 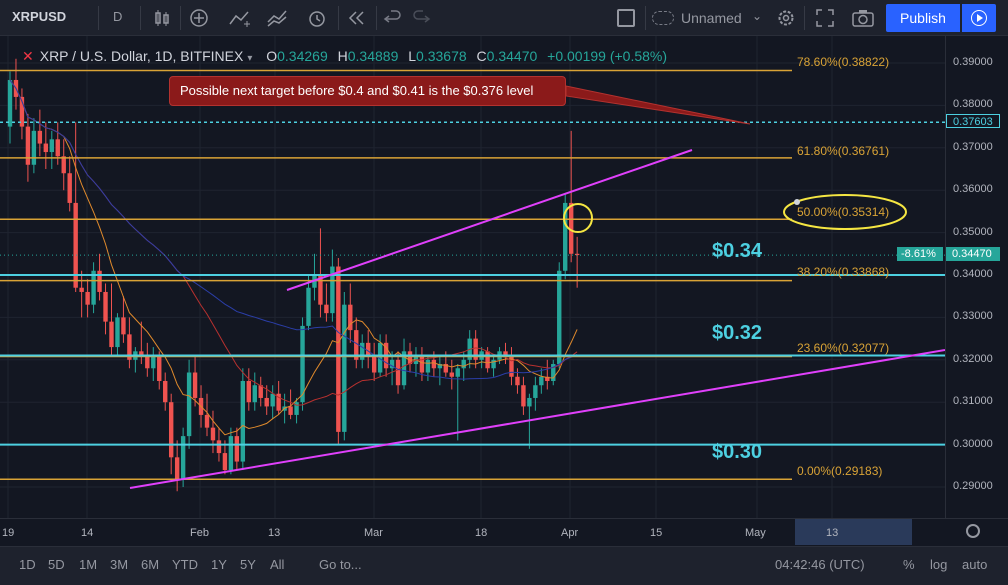 What do you see at coordinates (119, 564) in the screenshot?
I see `range-button-3m: 3M` at bounding box center [119, 564].